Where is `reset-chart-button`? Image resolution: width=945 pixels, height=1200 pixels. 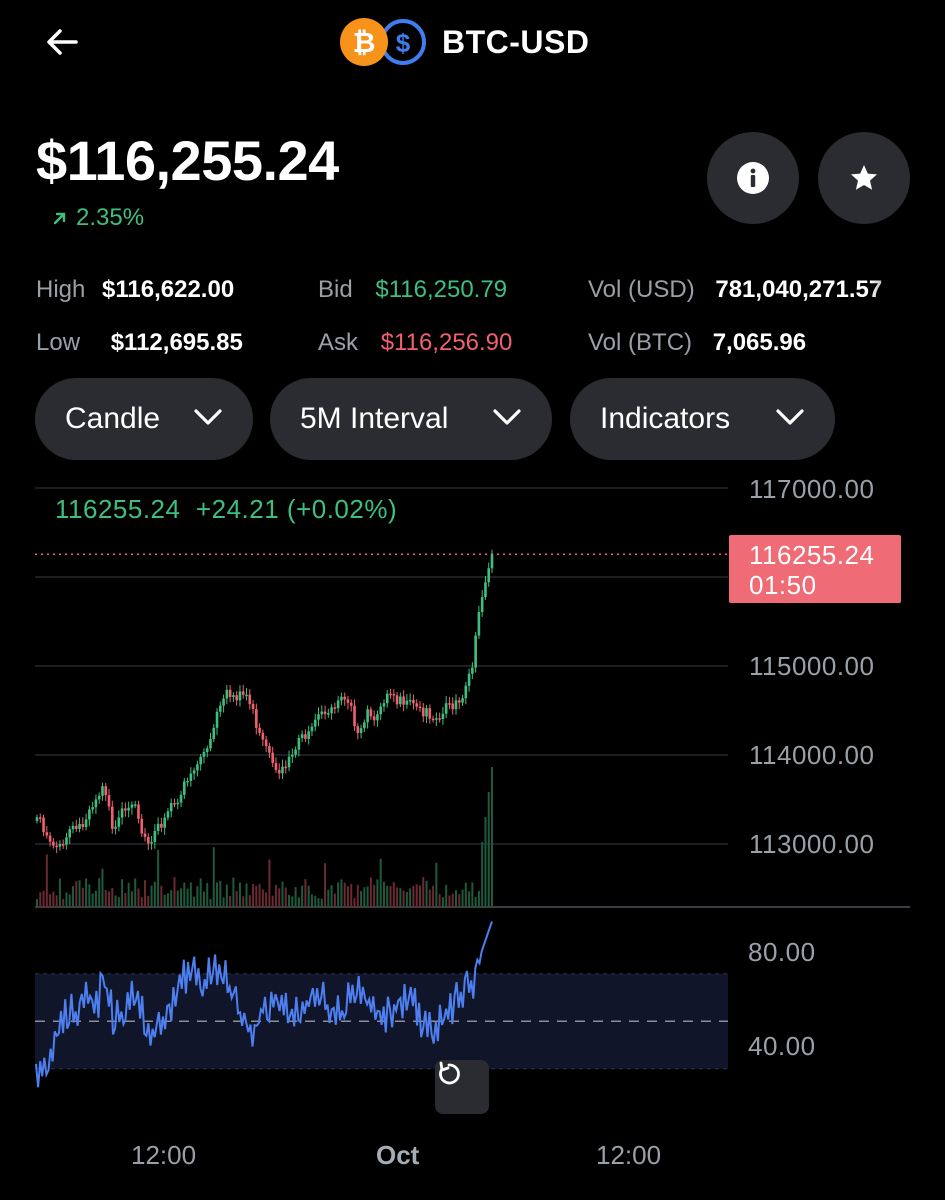
reset-chart-button is located at coordinates (462, 1087).